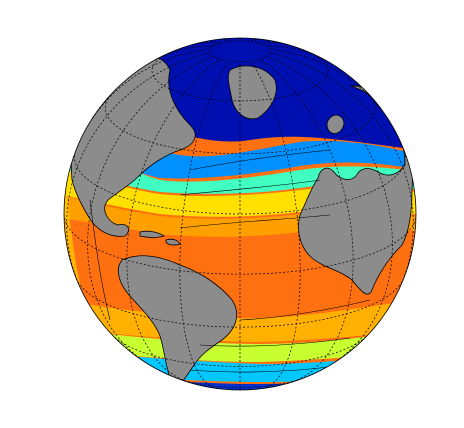 The width and height of the screenshot is (464, 428). Describe the element at coordinates (152, 234) in the screenshot. I see `land-cuba` at that location.